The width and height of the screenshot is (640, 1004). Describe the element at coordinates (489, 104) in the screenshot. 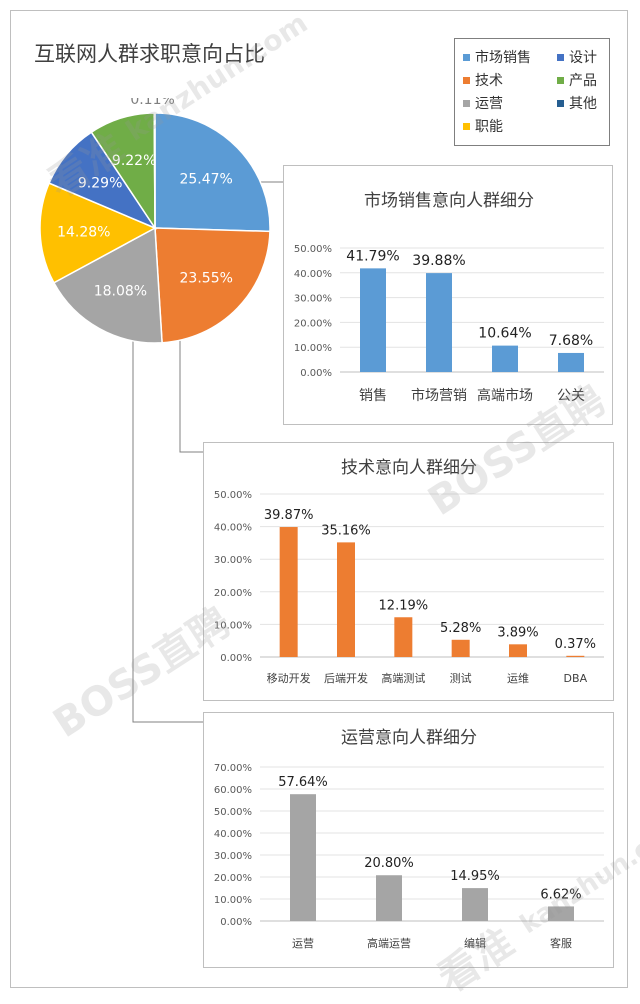

I see `legend-label-3: 运营` at that location.